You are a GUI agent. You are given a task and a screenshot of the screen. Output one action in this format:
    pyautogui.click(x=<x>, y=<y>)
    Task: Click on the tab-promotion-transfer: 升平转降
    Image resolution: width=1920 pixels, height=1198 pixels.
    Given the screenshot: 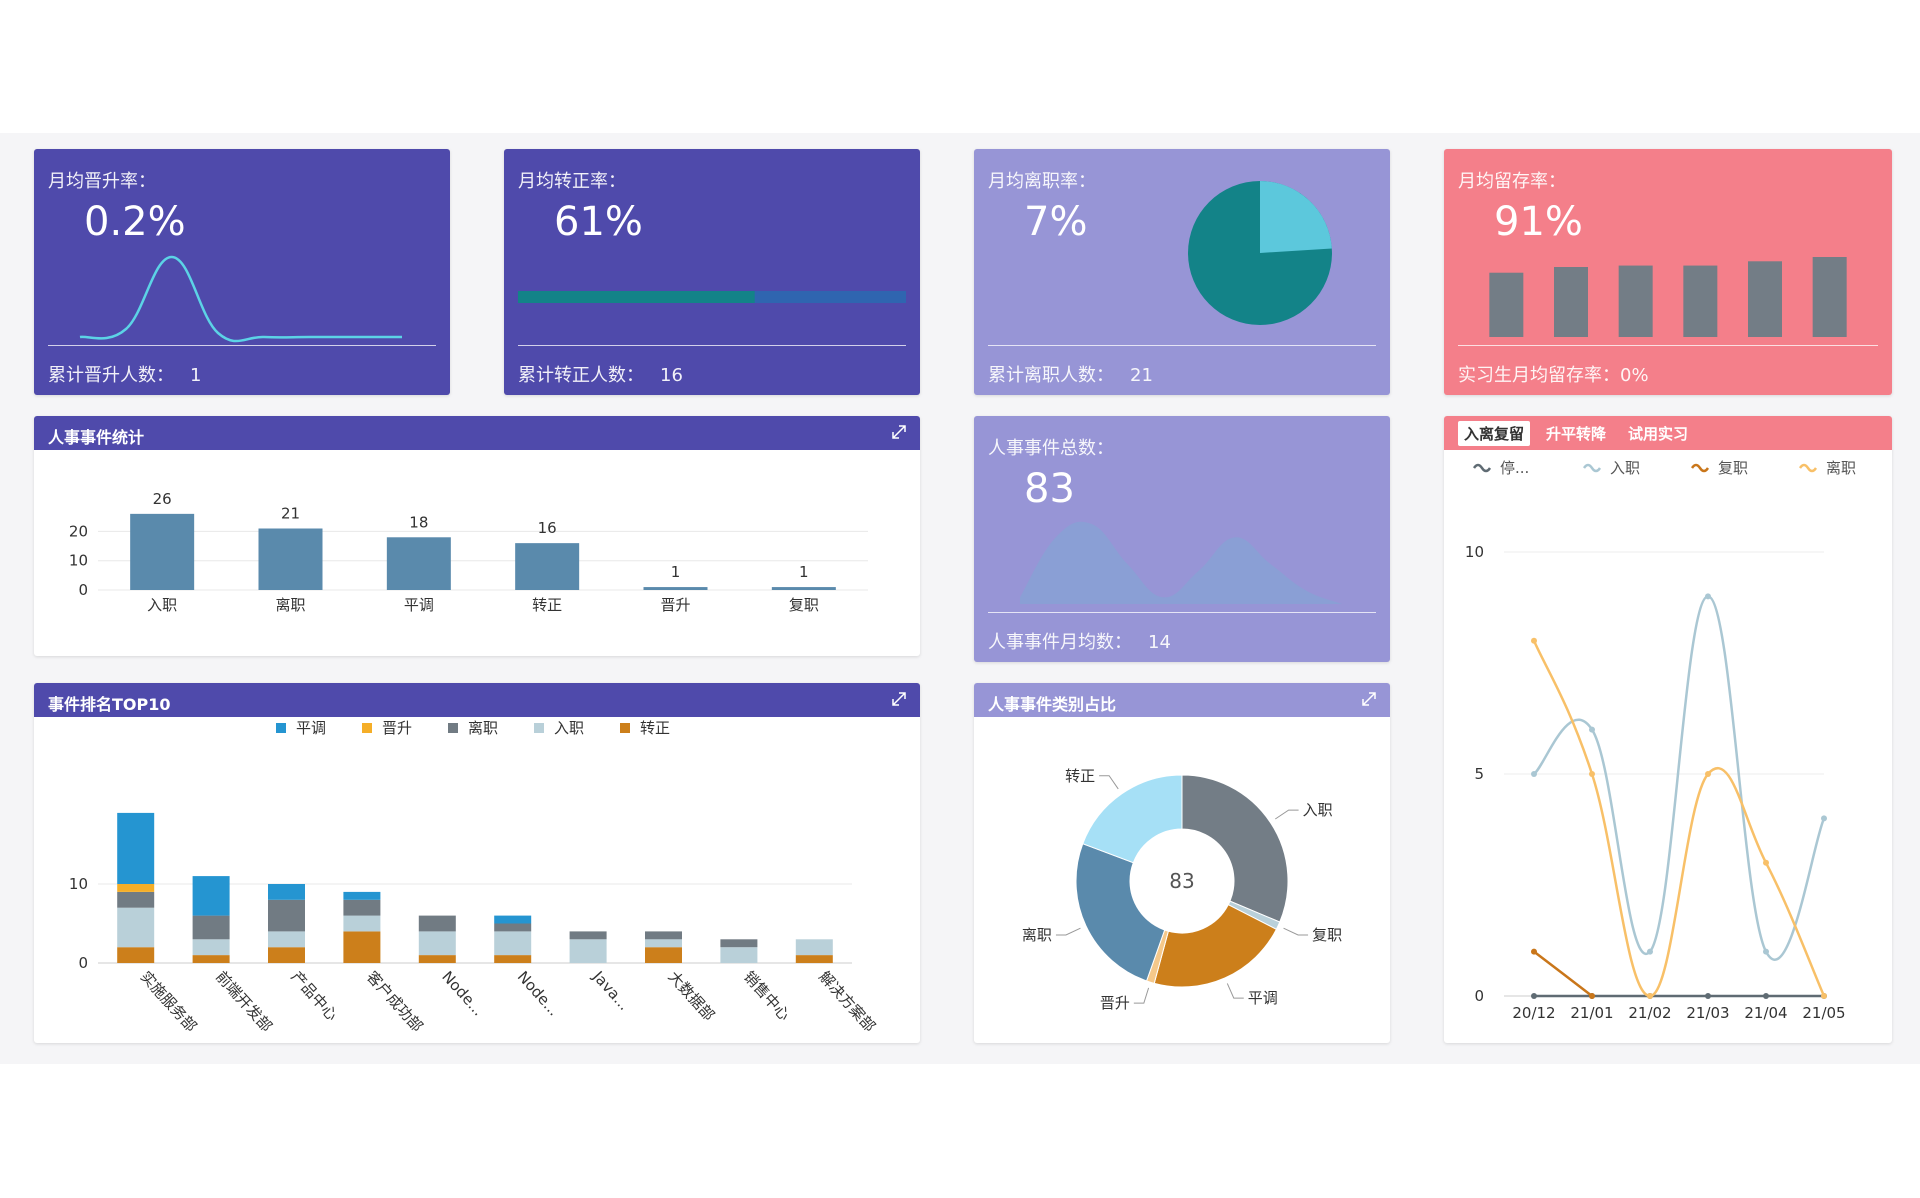 What is the action you would take?
    pyautogui.click(x=1576, y=434)
    